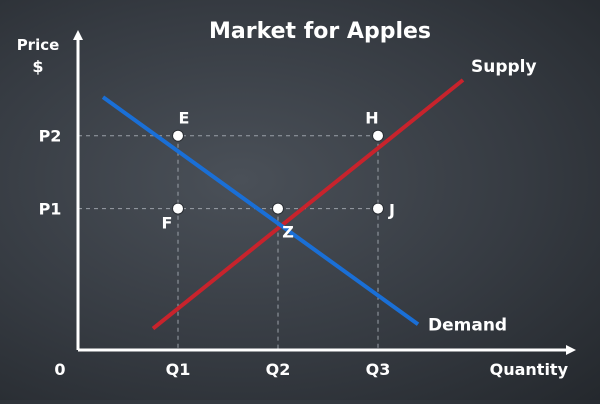 The width and height of the screenshot is (600, 404). What do you see at coordinates (504, 67) in the screenshot?
I see `supply-label: Supply` at bounding box center [504, 67].